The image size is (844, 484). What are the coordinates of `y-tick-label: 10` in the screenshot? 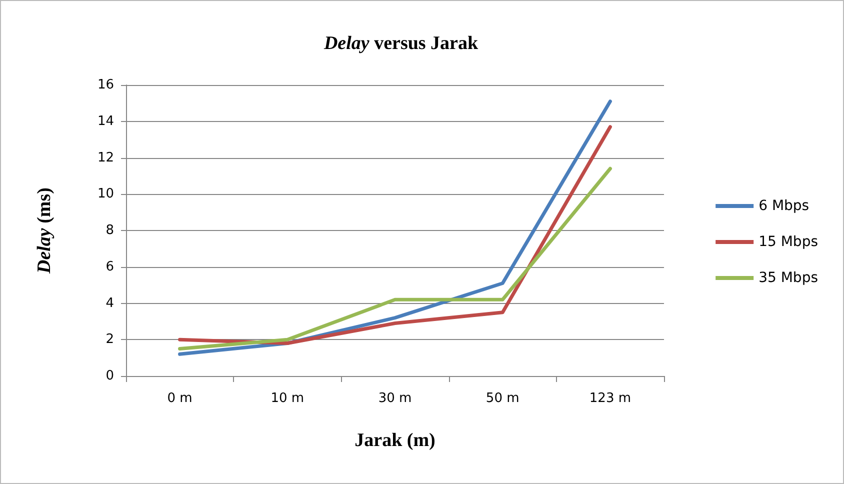 It's located at (105, 194).